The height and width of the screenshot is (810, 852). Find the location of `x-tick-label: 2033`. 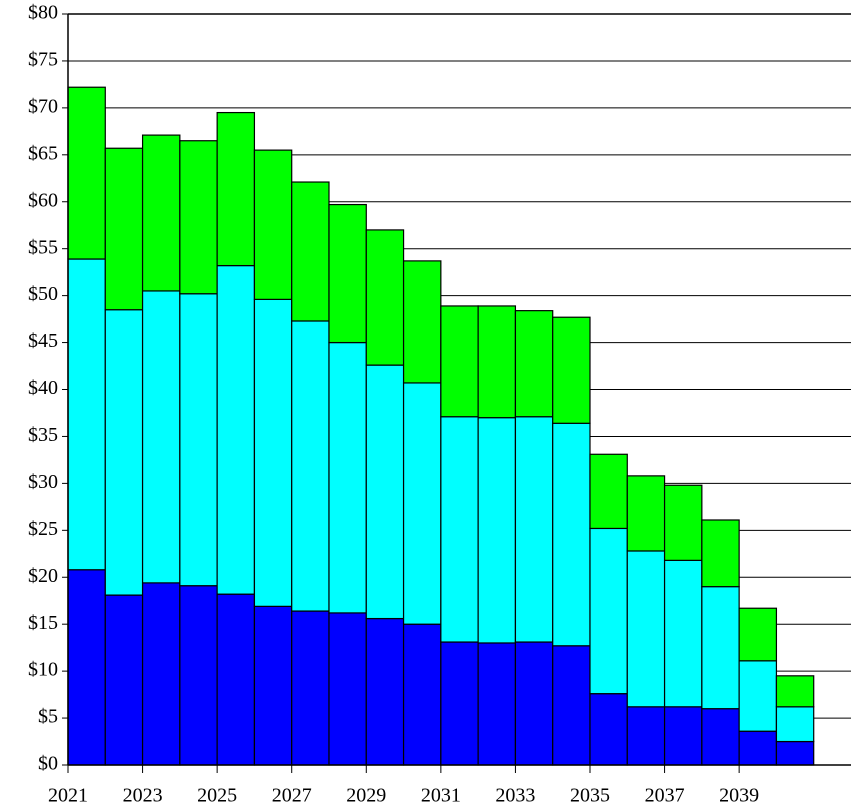

x-tick-label: 2033 is located at coordinates (515, 796).